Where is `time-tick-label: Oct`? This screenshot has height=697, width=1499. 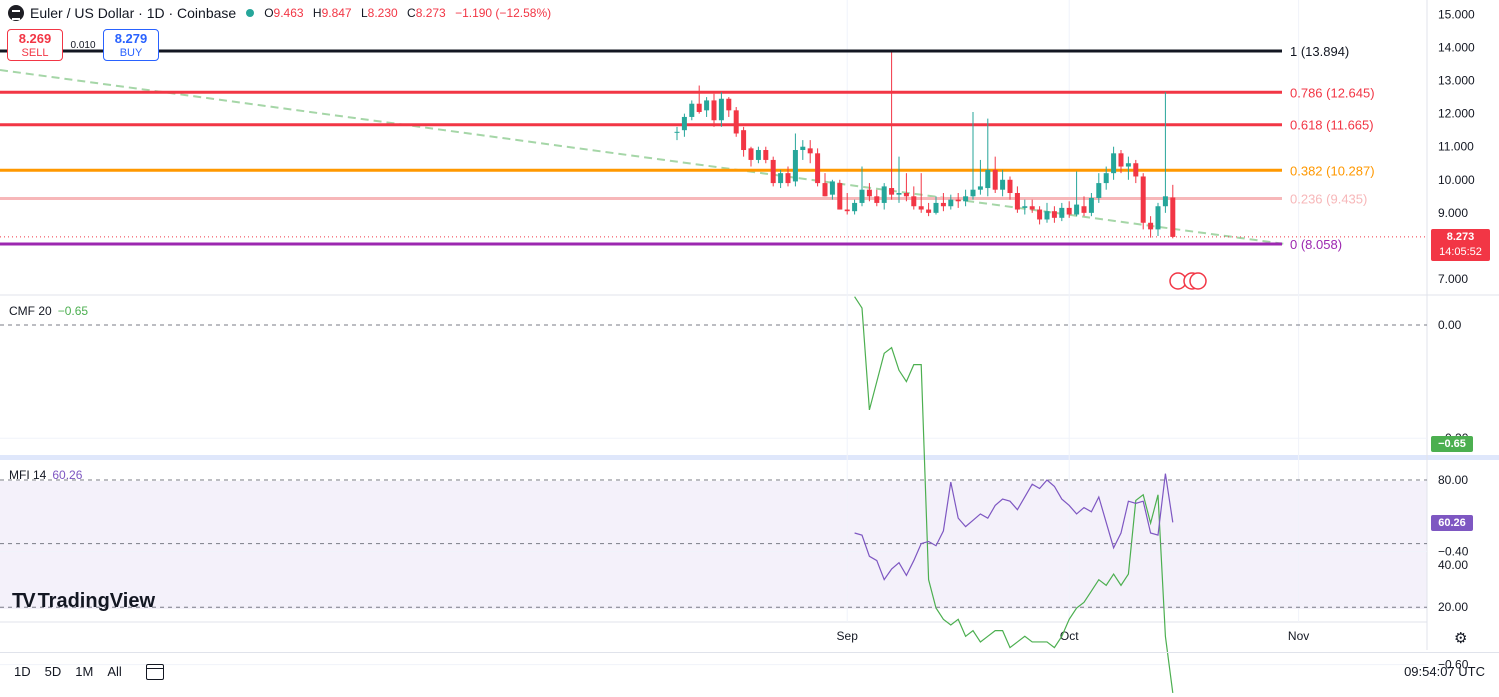
time-tick-label: Oct is located at coordinates (1069, 636).